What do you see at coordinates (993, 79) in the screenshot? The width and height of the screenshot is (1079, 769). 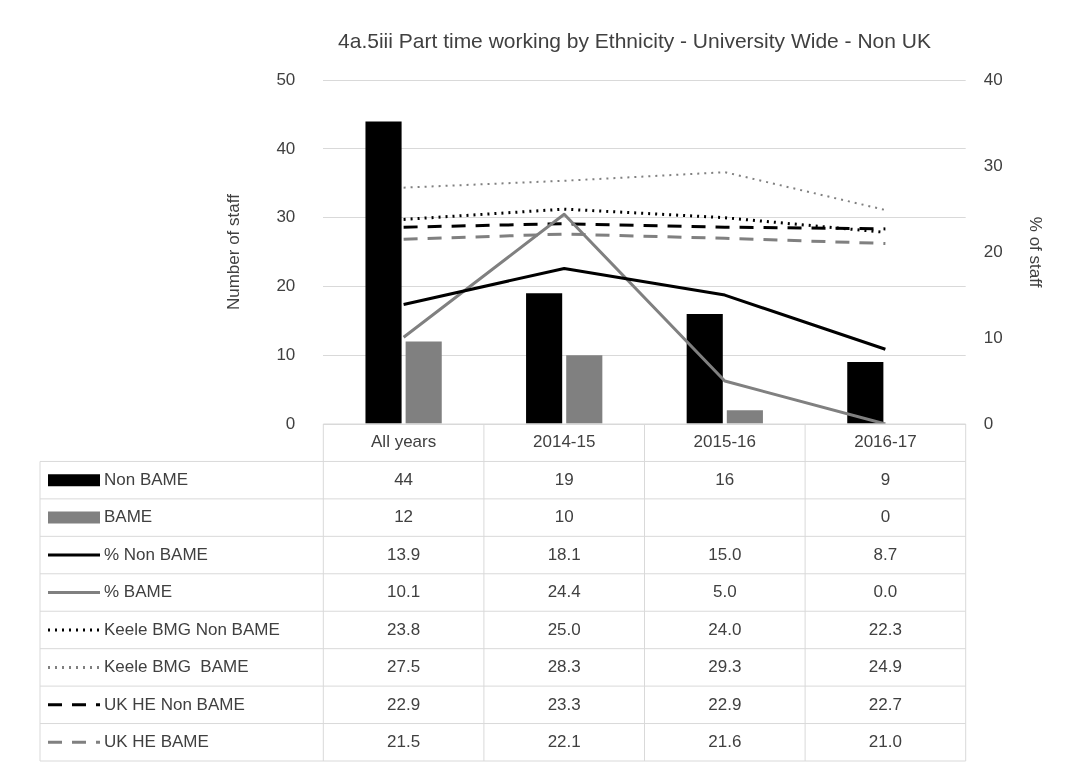 I see `y2-tick-label: 40` at bounding box center [993, 79].